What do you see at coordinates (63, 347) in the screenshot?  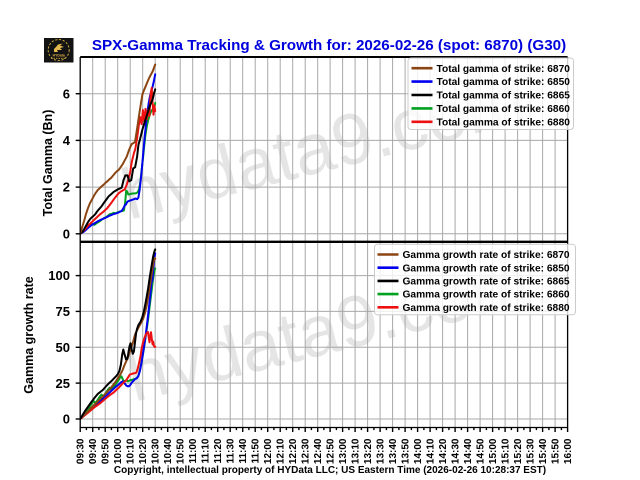 I see `svg-text: 50` at bounding box center [63, 347].